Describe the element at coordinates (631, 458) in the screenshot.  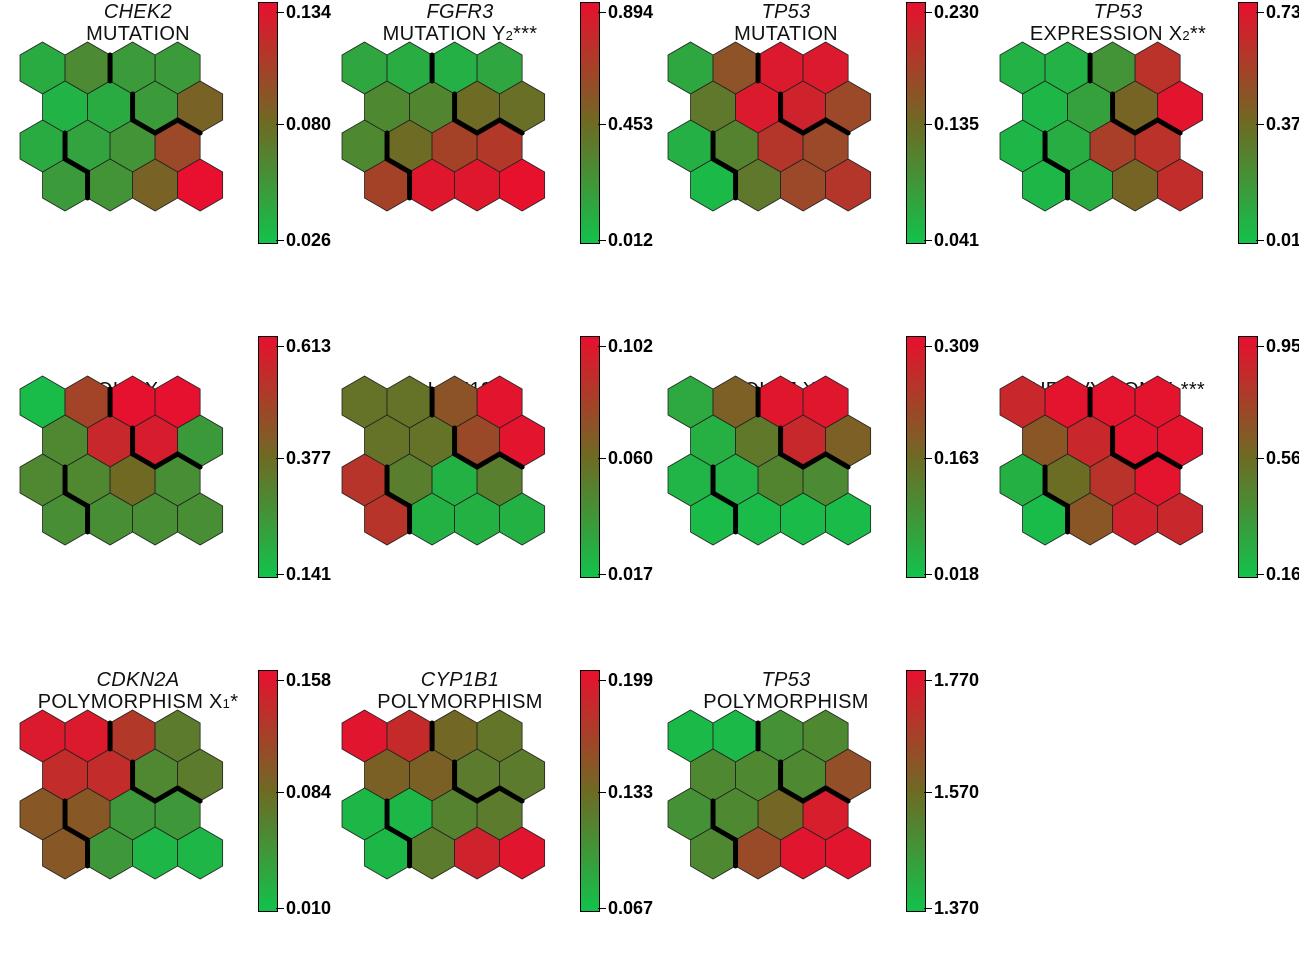
I see `colorbar-tick-label: 0.060` at that location.